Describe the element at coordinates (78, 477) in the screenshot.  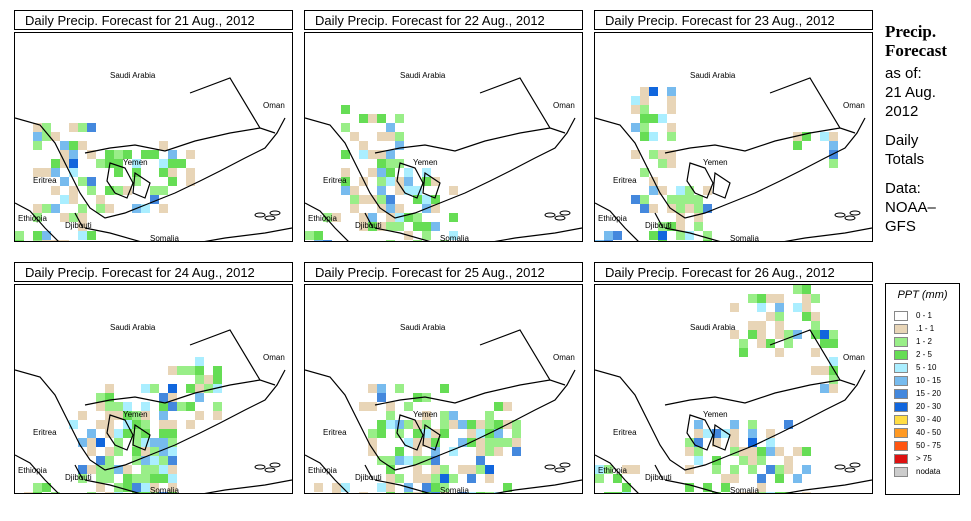
I see `country-label-djibouti: Djibouti` at that location.